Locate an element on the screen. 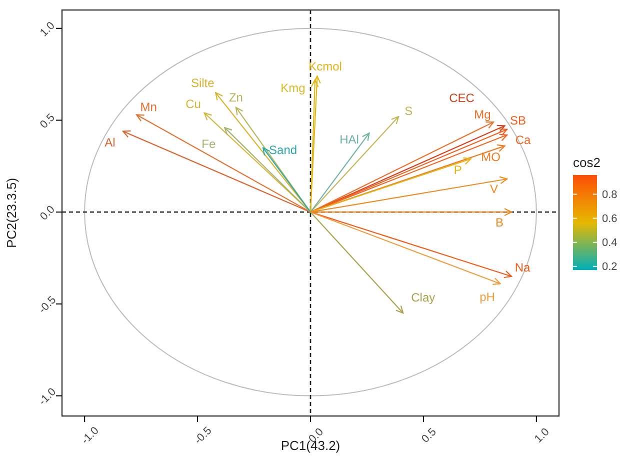 This screenshot has height=456, width=630. text: CEC is located at coordinates (462, 97).